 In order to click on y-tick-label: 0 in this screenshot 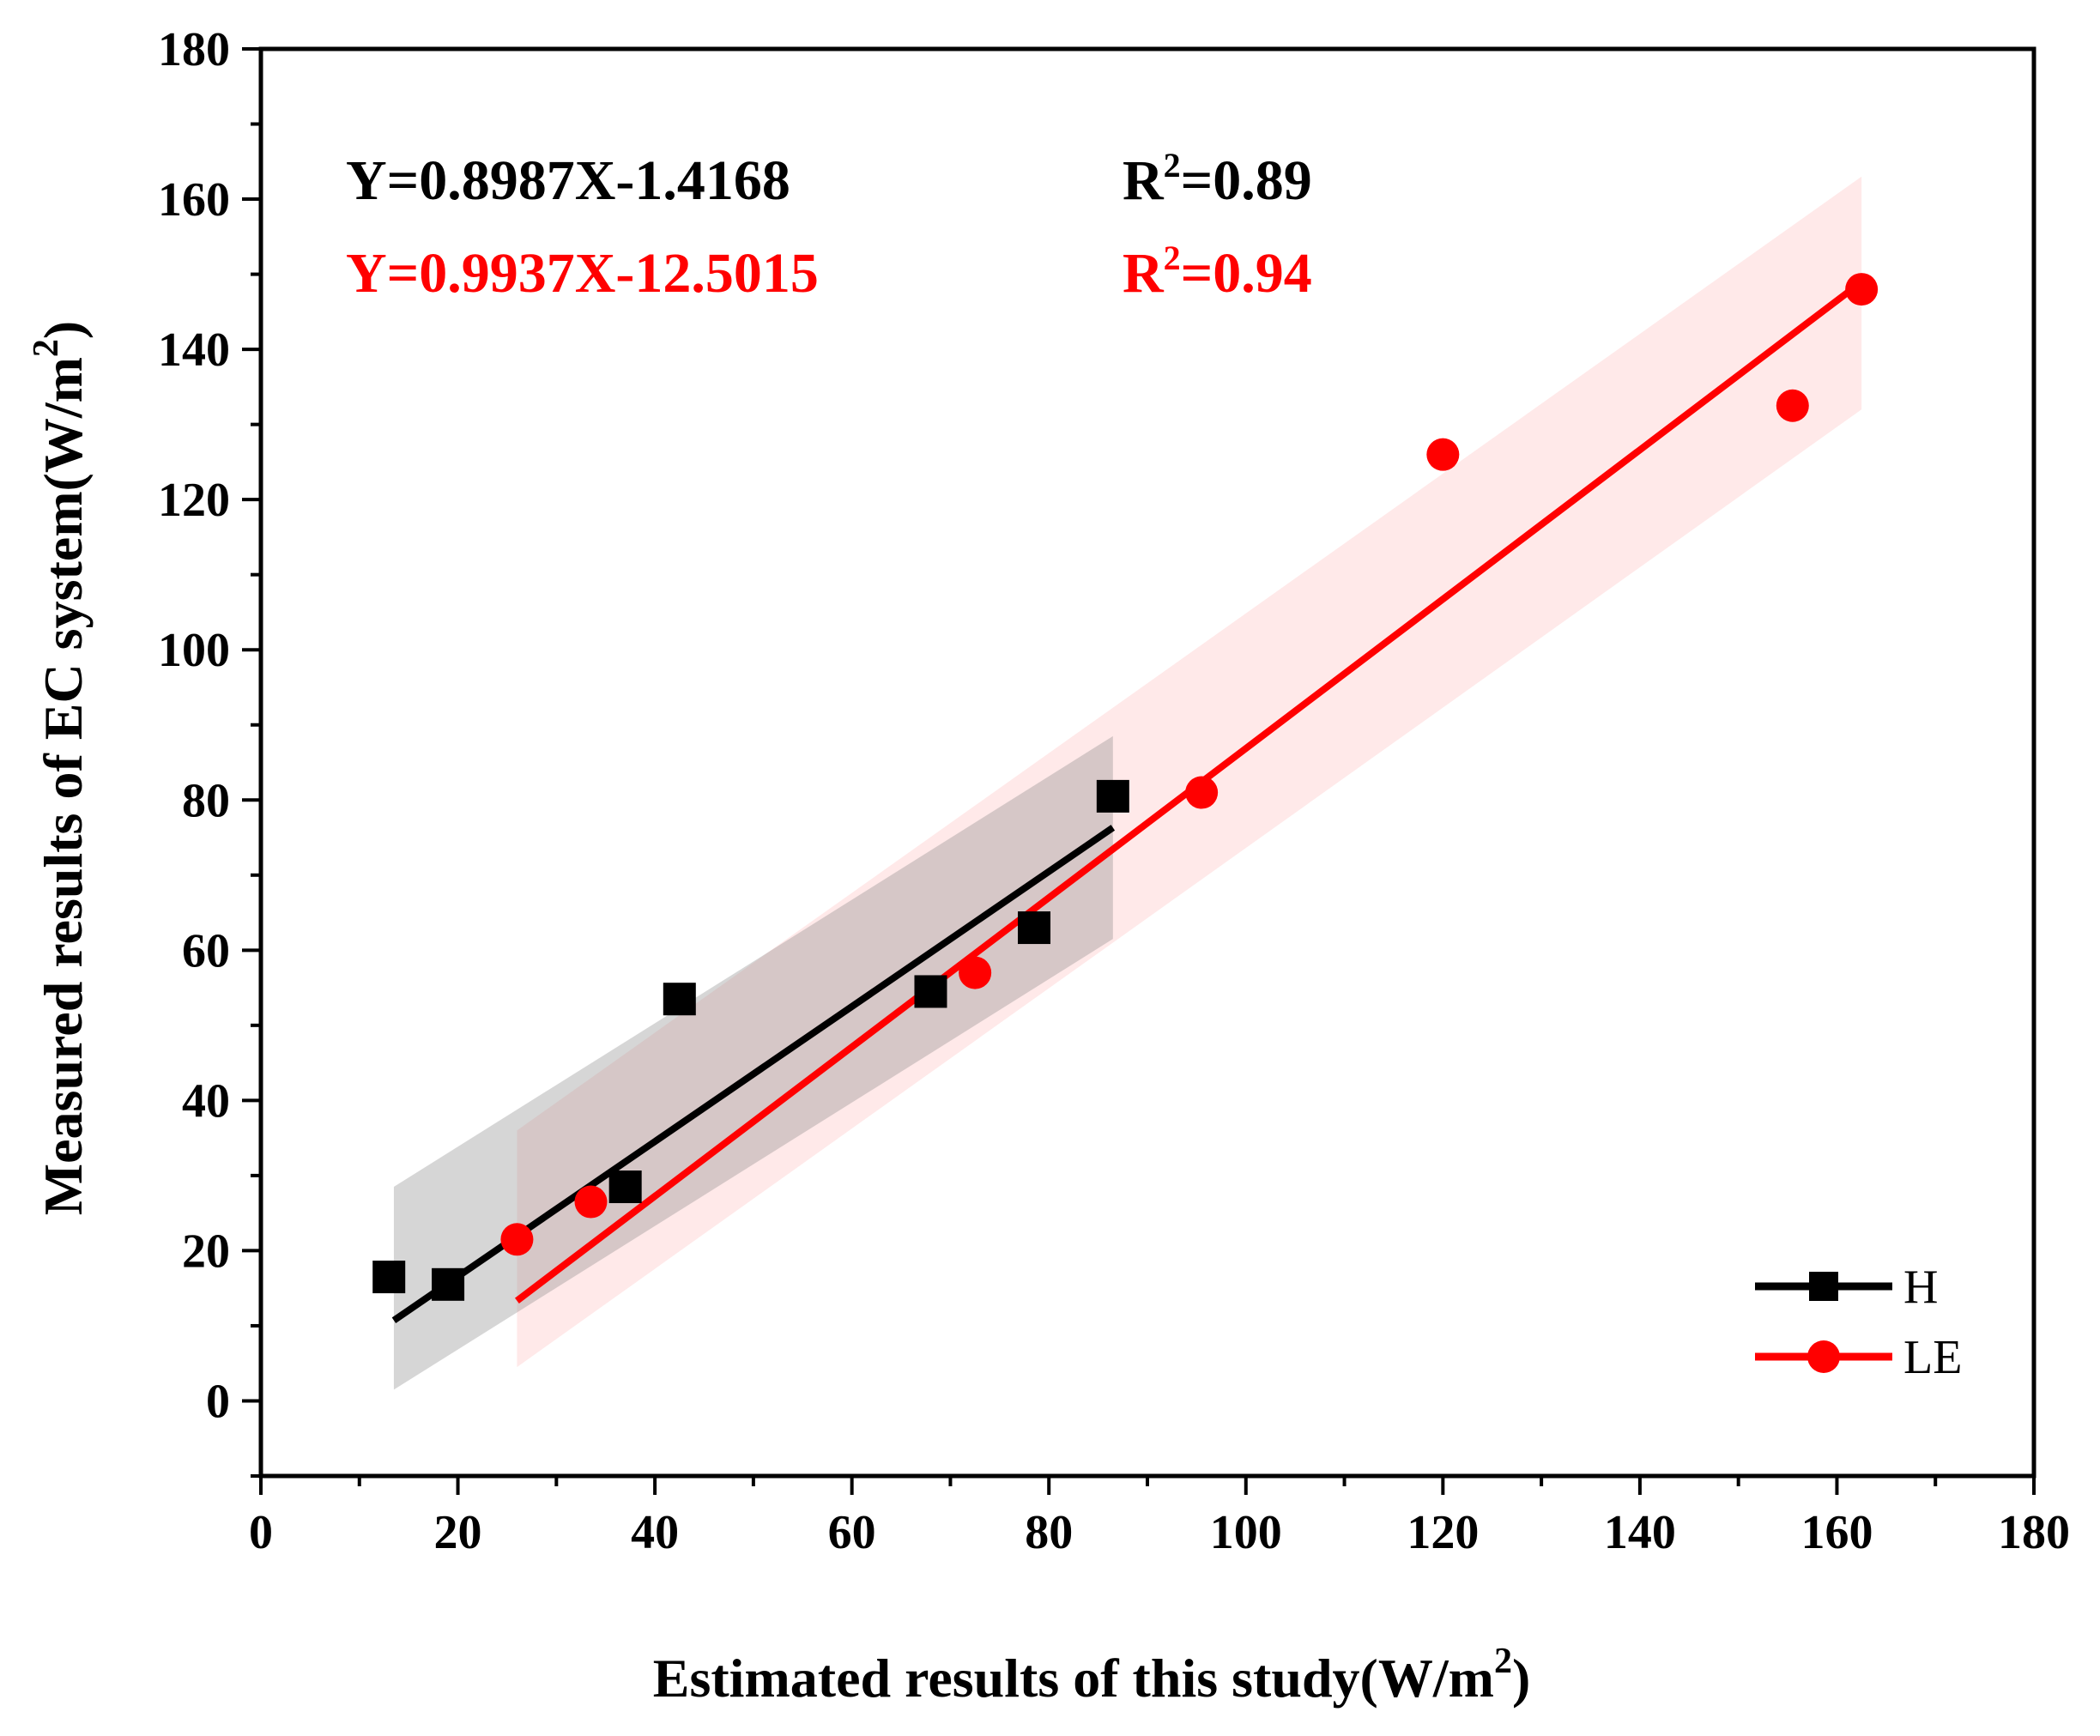, I will do `click(218, 1401)`.